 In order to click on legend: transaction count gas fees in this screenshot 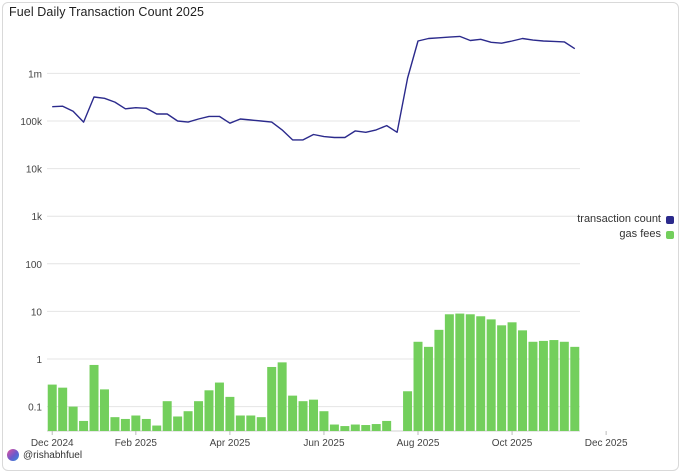, I will do `click(625, 227)`.